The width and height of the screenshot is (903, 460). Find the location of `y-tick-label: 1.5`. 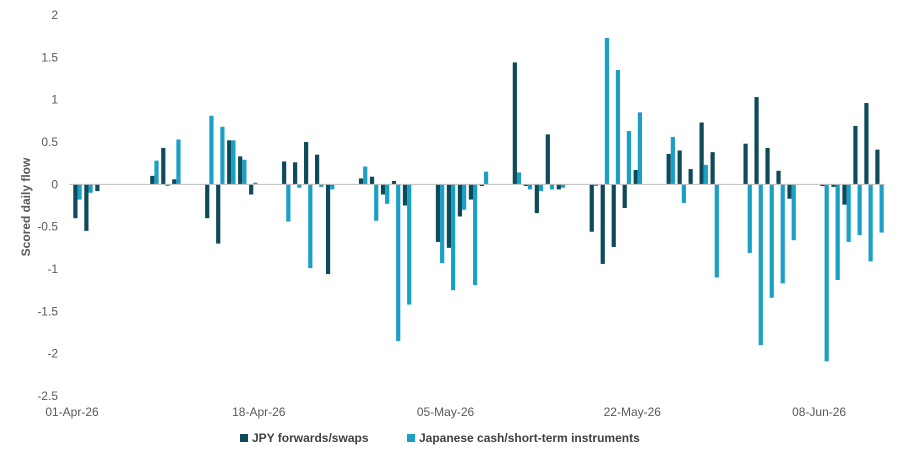

y-tick-label: 1.5 is located at coordinates (49, 57).